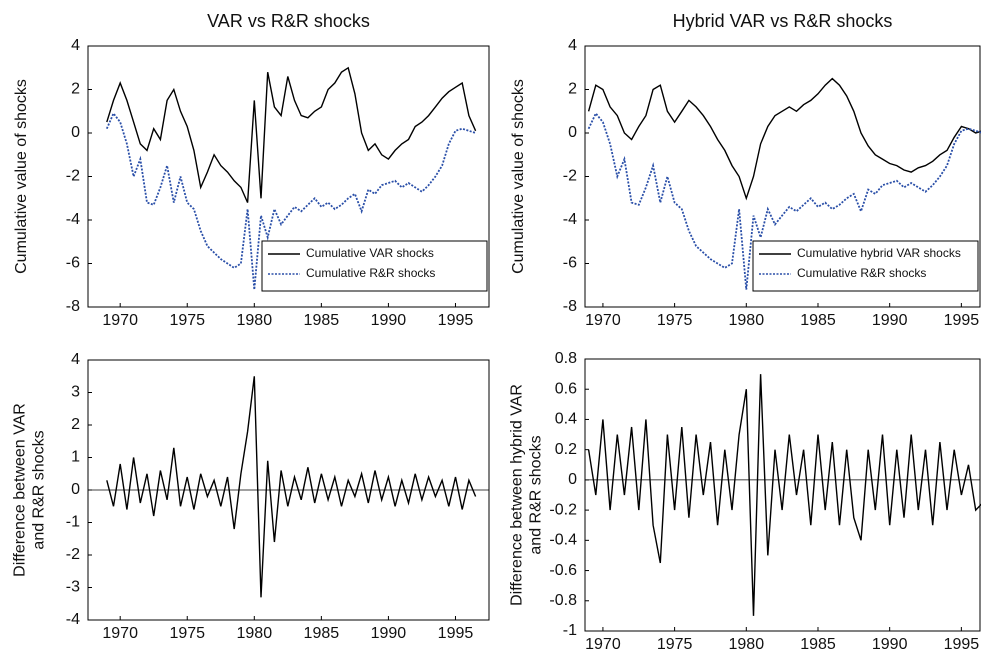 The image size is (981, 654). Describe the element at coordinates (566, 358) in the screenshot. I see `y-tick-label: 0.8` at that location.